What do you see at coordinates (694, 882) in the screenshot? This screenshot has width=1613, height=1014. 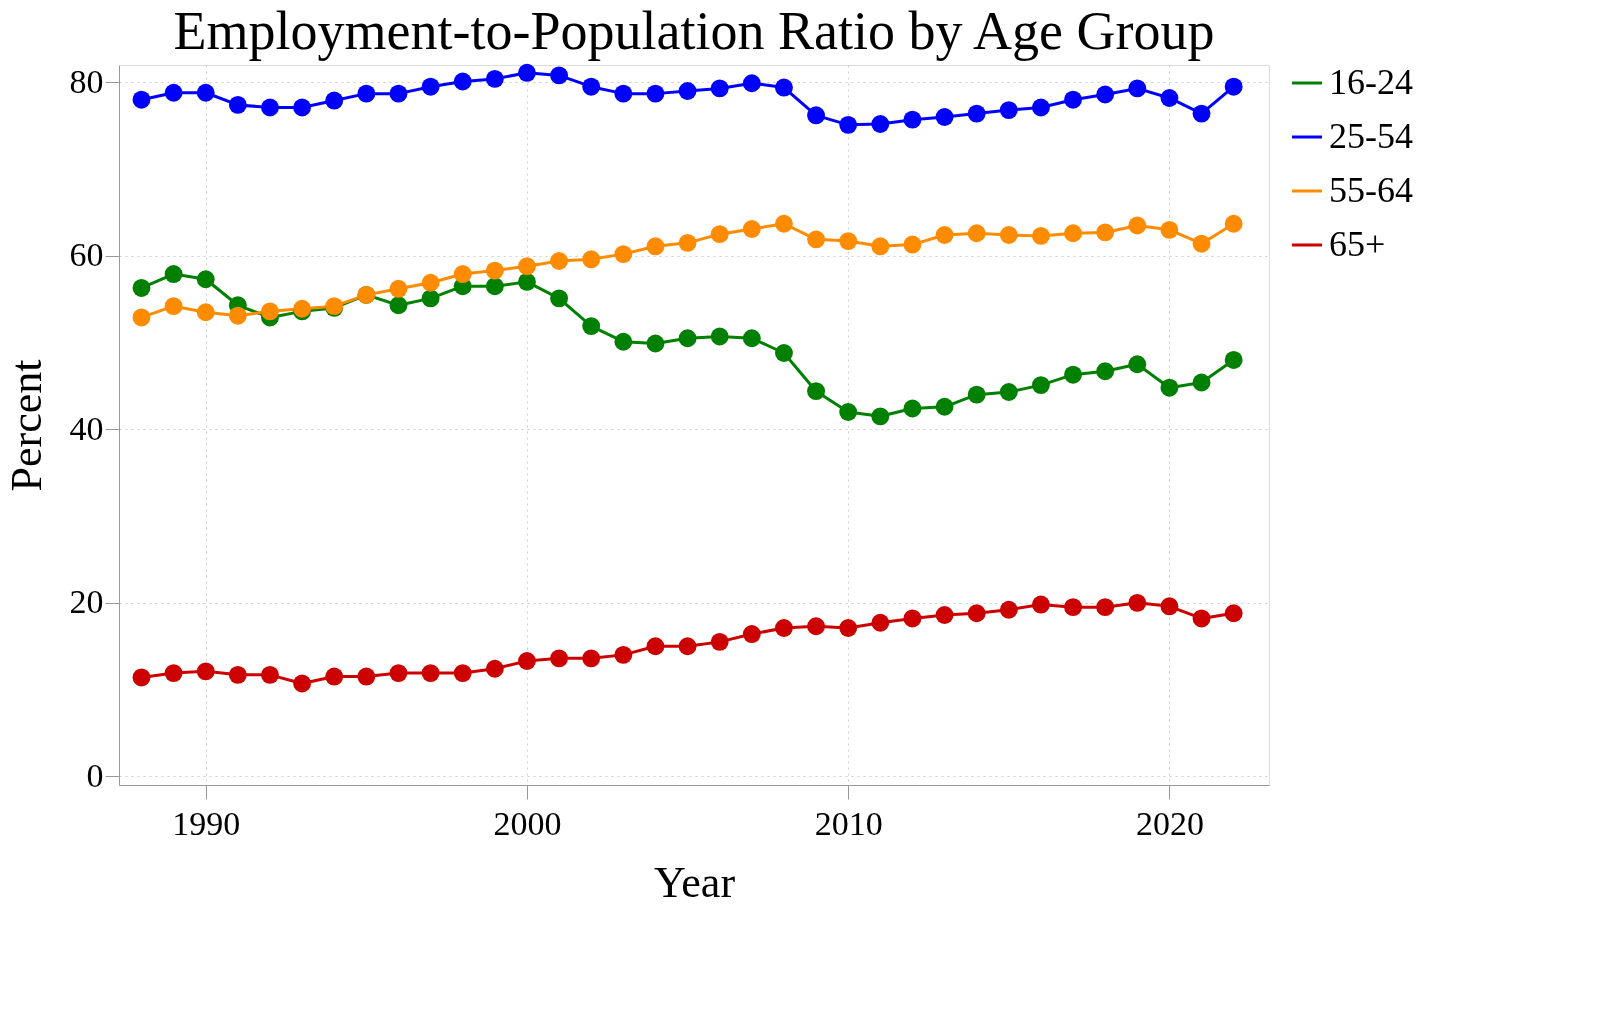 I see `x-axis-title: Year` at bounding box center [694, 882].